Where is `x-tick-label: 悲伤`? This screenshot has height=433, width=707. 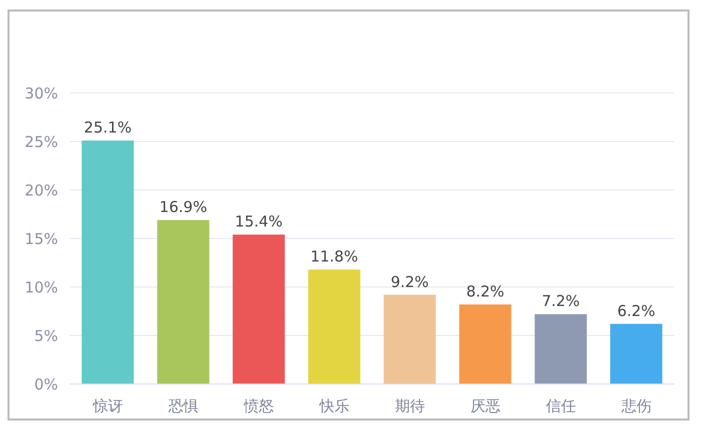 x-tick-label: 悲伤 is located at coordinates (636, 406).